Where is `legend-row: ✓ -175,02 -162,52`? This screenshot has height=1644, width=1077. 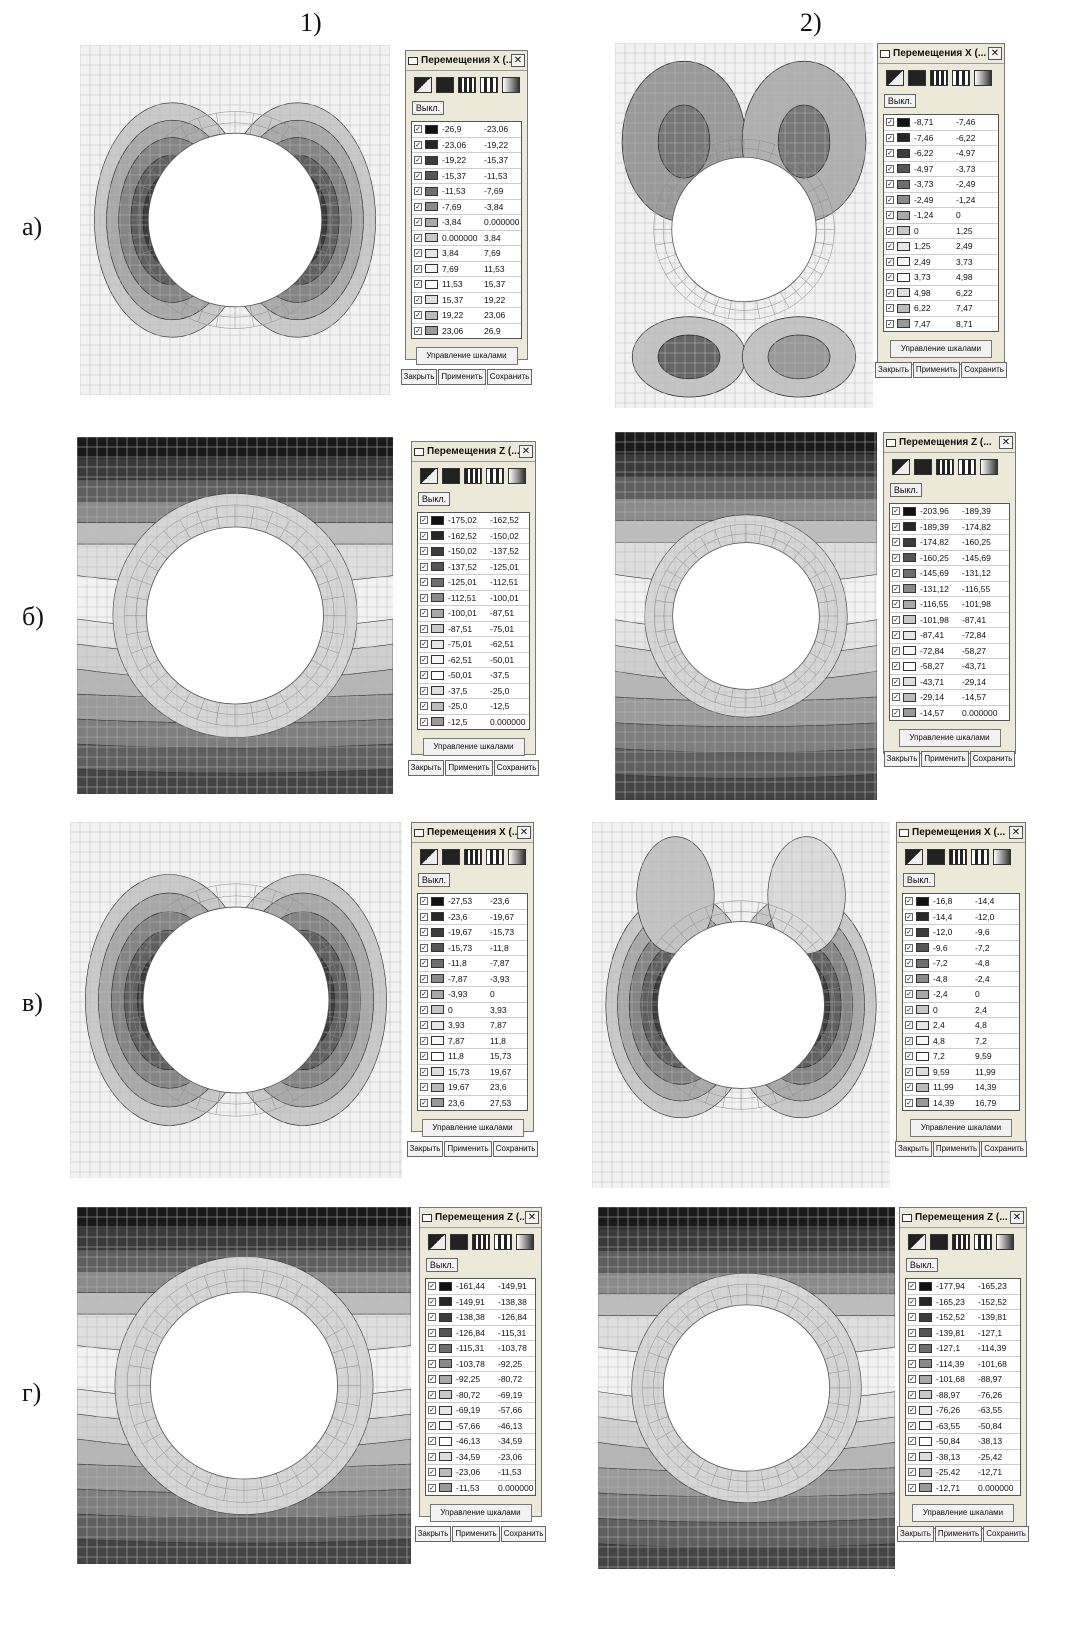 legend-row: ✓ -175,02 -162,52 is located at coordinates (473, 521).